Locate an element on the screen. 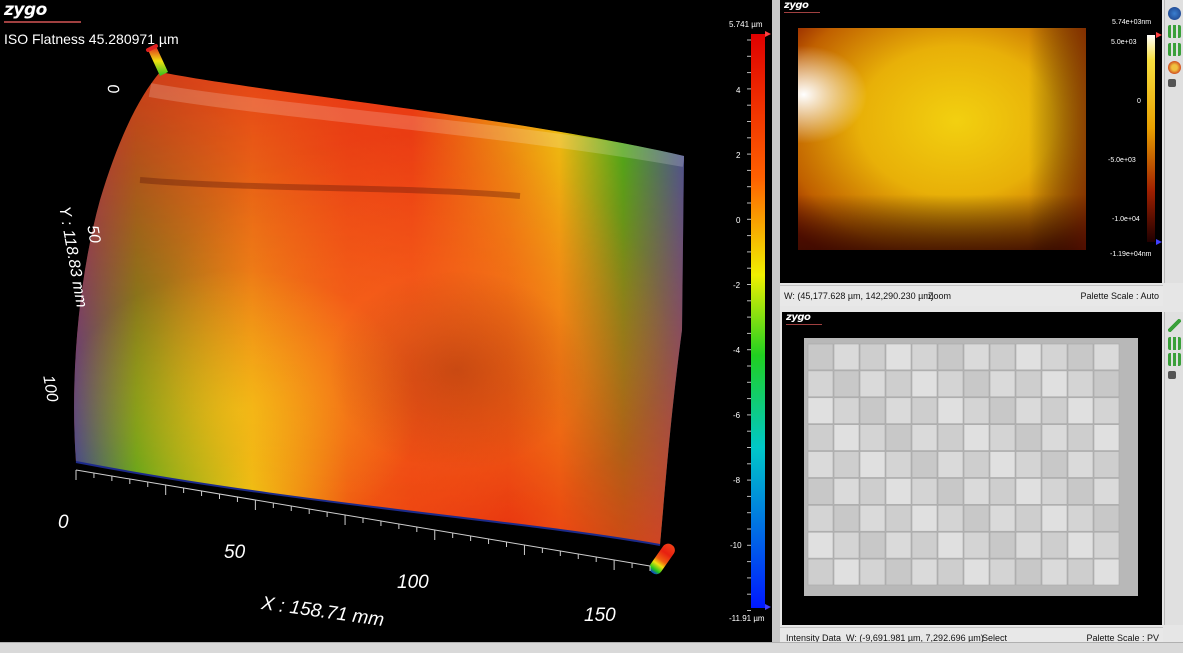 The width and height of the screenshot is (1183, 653). data-type-label: Intensity Data is located at coordinates (814, 638).